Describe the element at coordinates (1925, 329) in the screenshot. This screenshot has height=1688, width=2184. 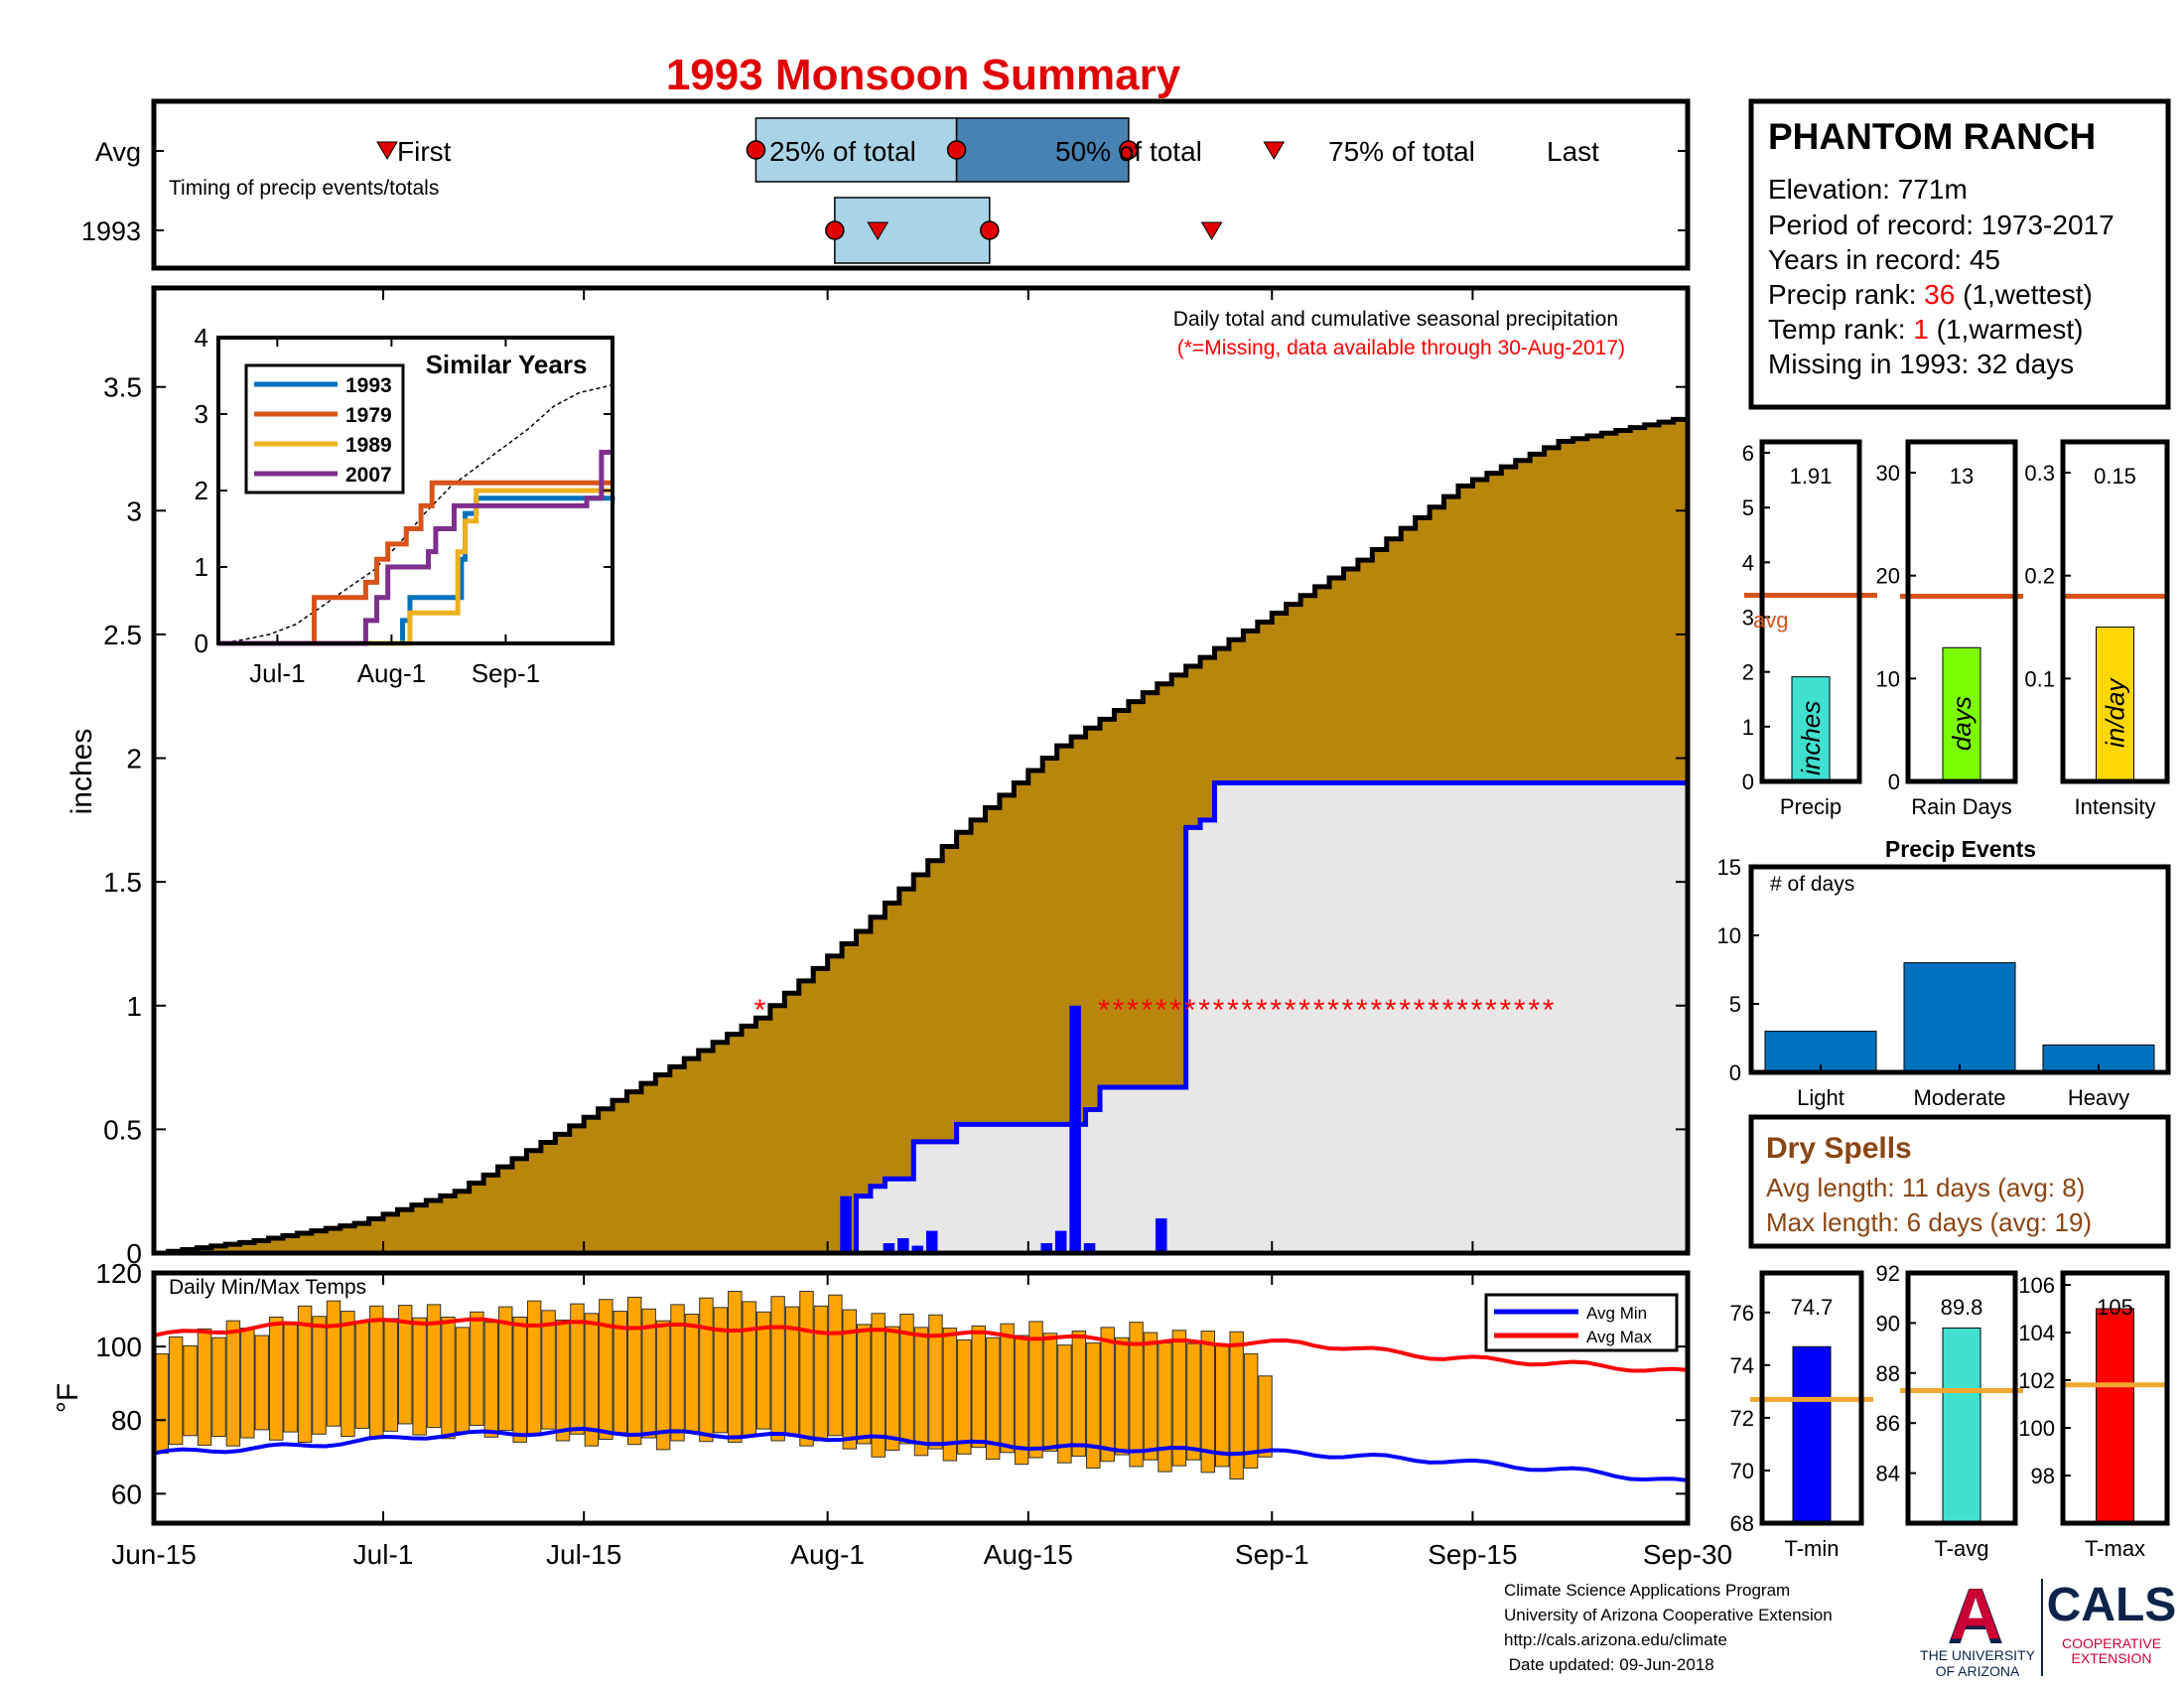
I see `station-temp-rank: Temp rank: 1 (1,warmest)` at that location.